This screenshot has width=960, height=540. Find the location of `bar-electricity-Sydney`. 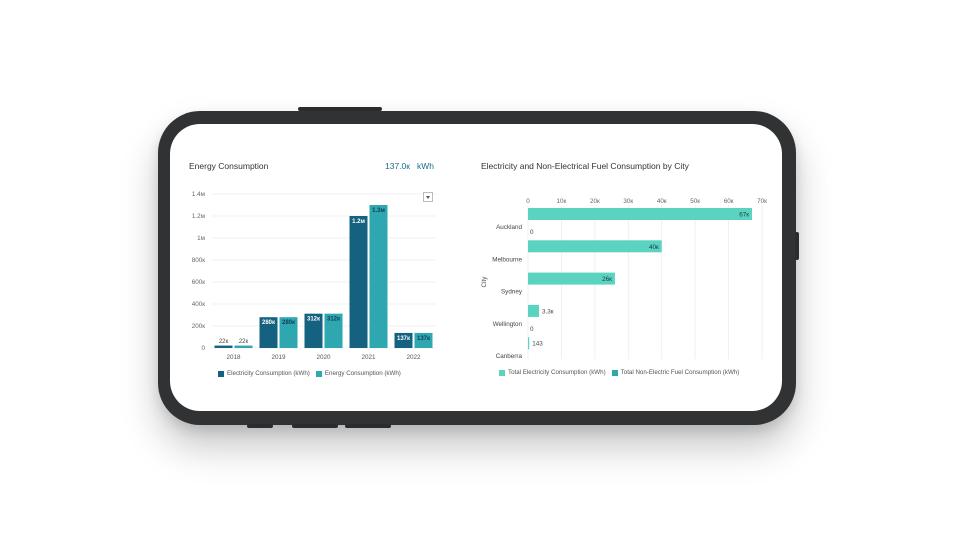

bar-electricity-Sydney is located at coordinates (571, 278).